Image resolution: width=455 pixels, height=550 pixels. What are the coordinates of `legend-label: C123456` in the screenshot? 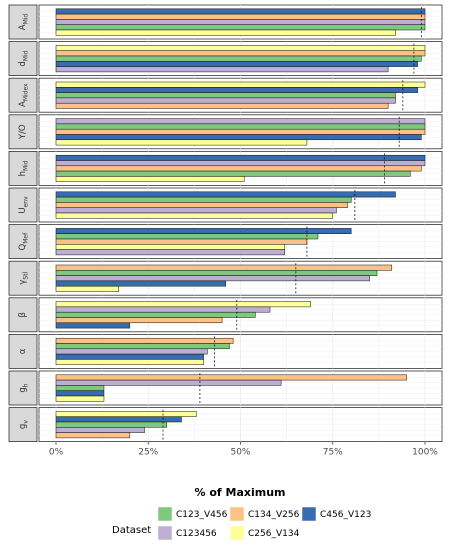 It's located at (196, 534).